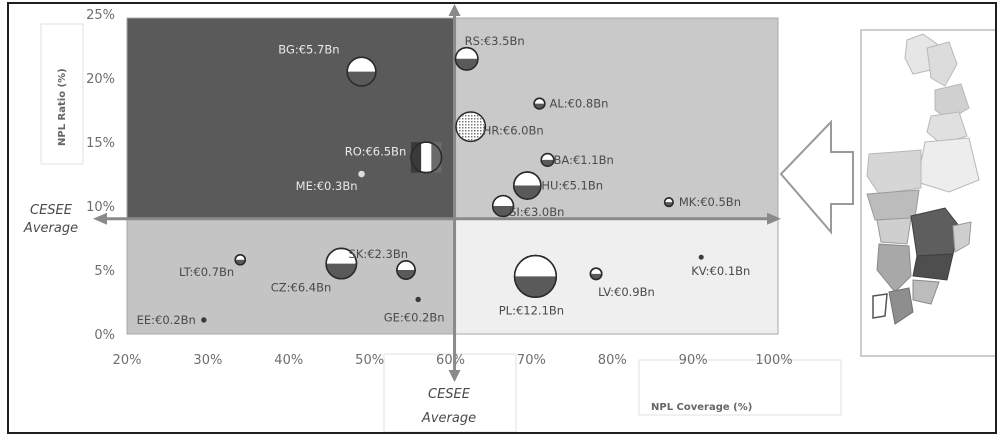 This screenshot has height=436, width=999. What do you see at coordinates (450, 360) in the screenshot?
I see `x-tick-label: 60%` at bounding box center [450, 360].